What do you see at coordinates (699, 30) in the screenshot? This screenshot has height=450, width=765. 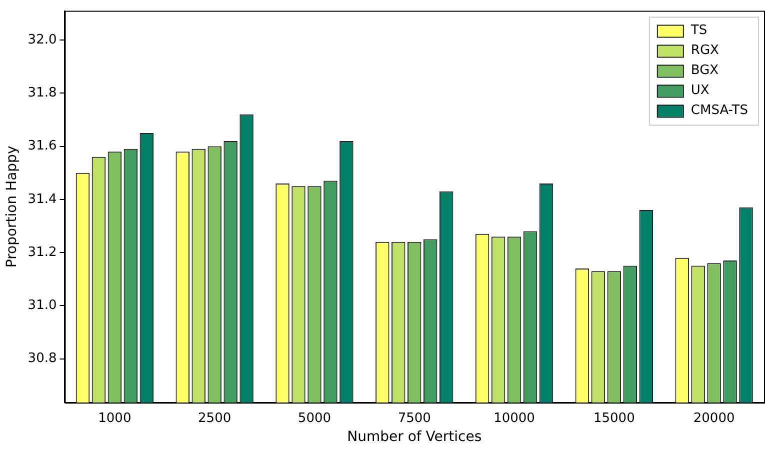 I see `legend-label: TS` at bounding box center [699, 30].